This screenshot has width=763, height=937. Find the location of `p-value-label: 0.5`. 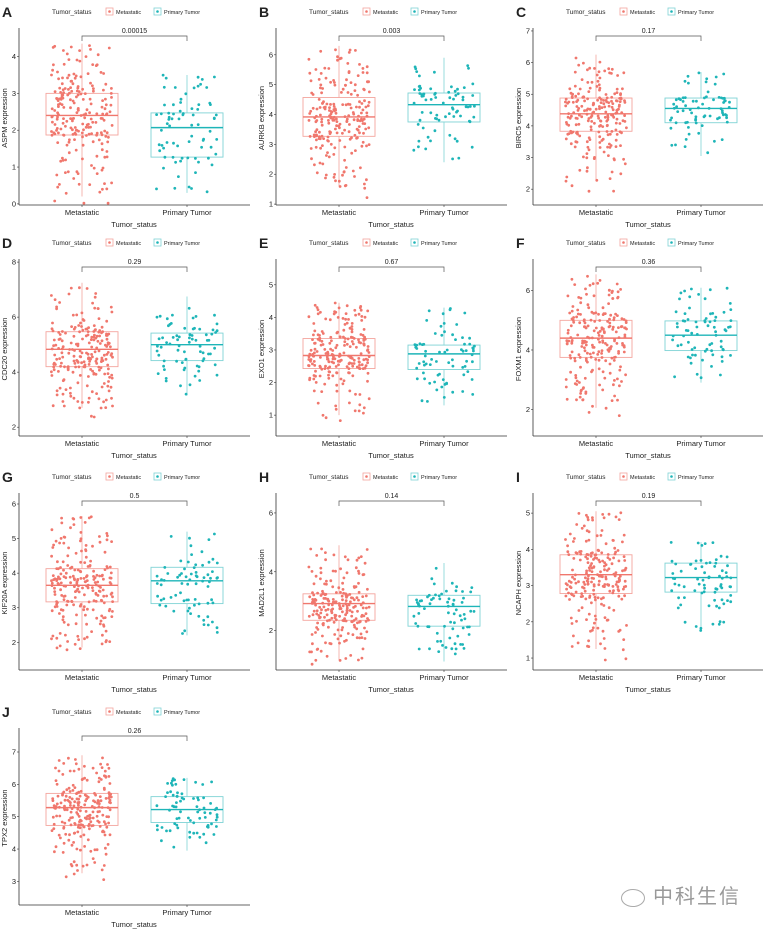

p-value-label: 0.5 is located at coordinates (135, 496).